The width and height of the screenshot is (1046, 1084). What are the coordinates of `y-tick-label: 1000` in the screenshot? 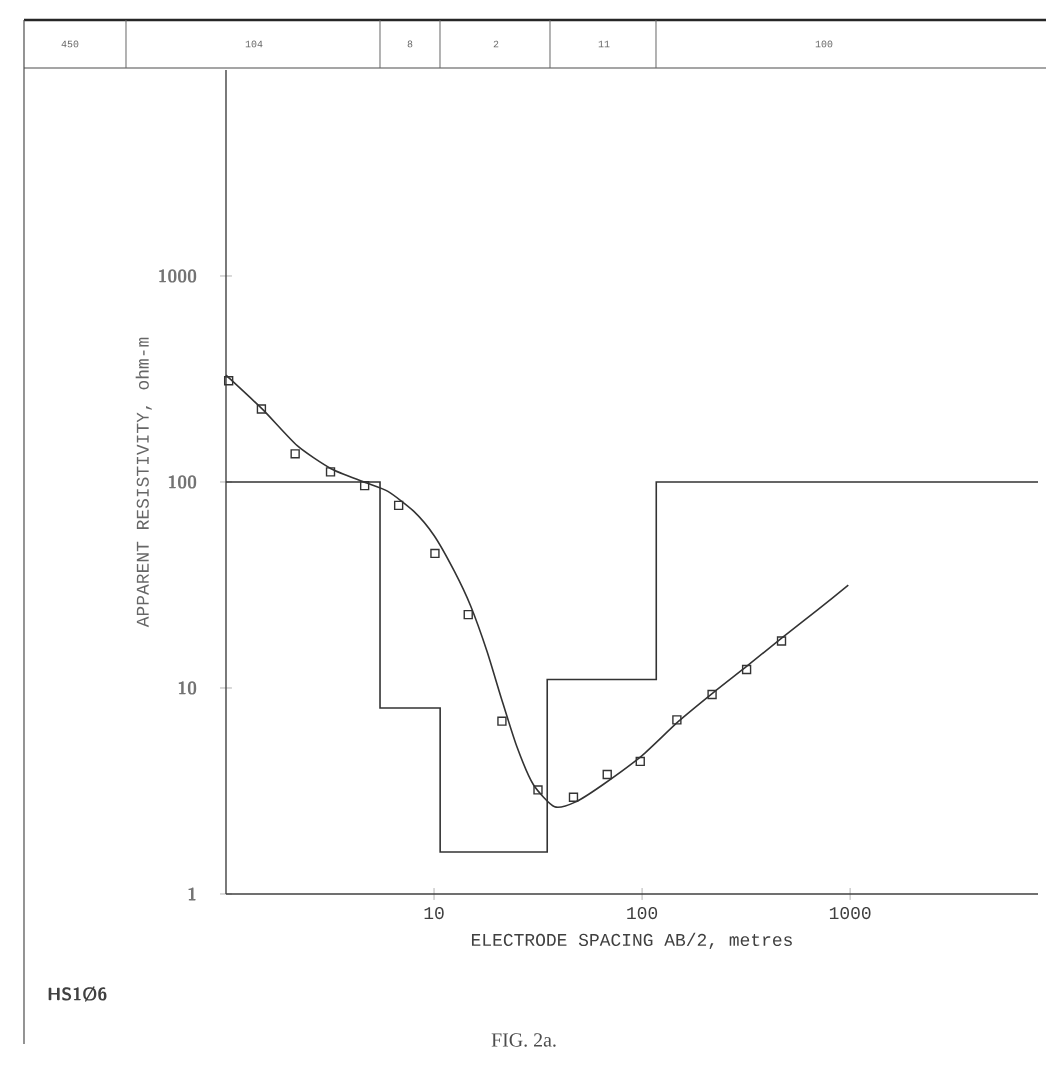 It's located at (177, 276).